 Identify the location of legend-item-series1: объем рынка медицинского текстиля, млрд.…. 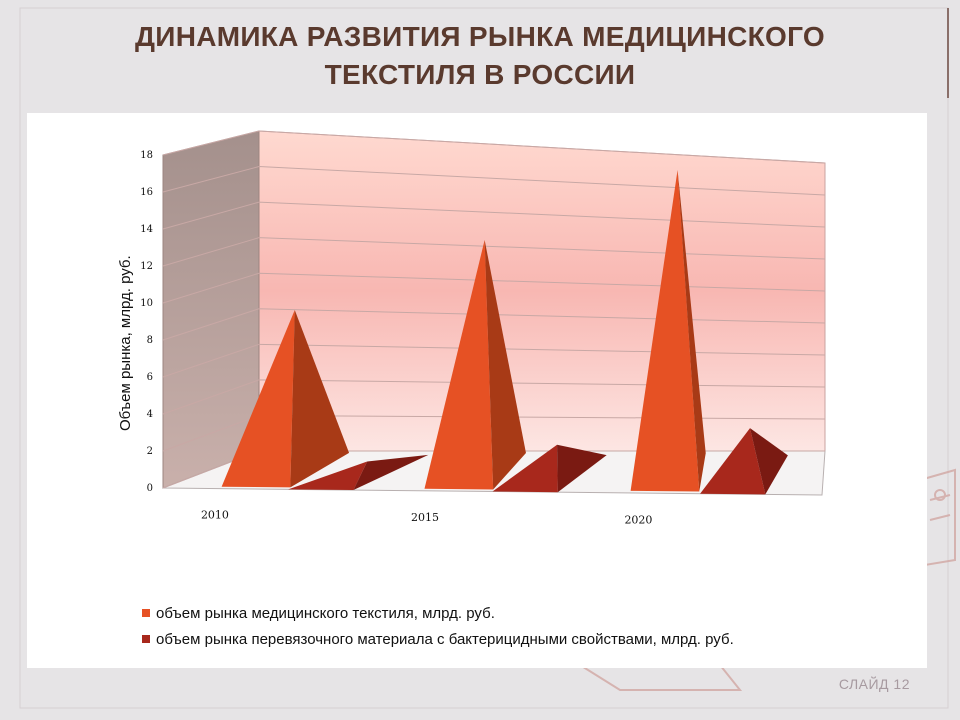
(438, 613).